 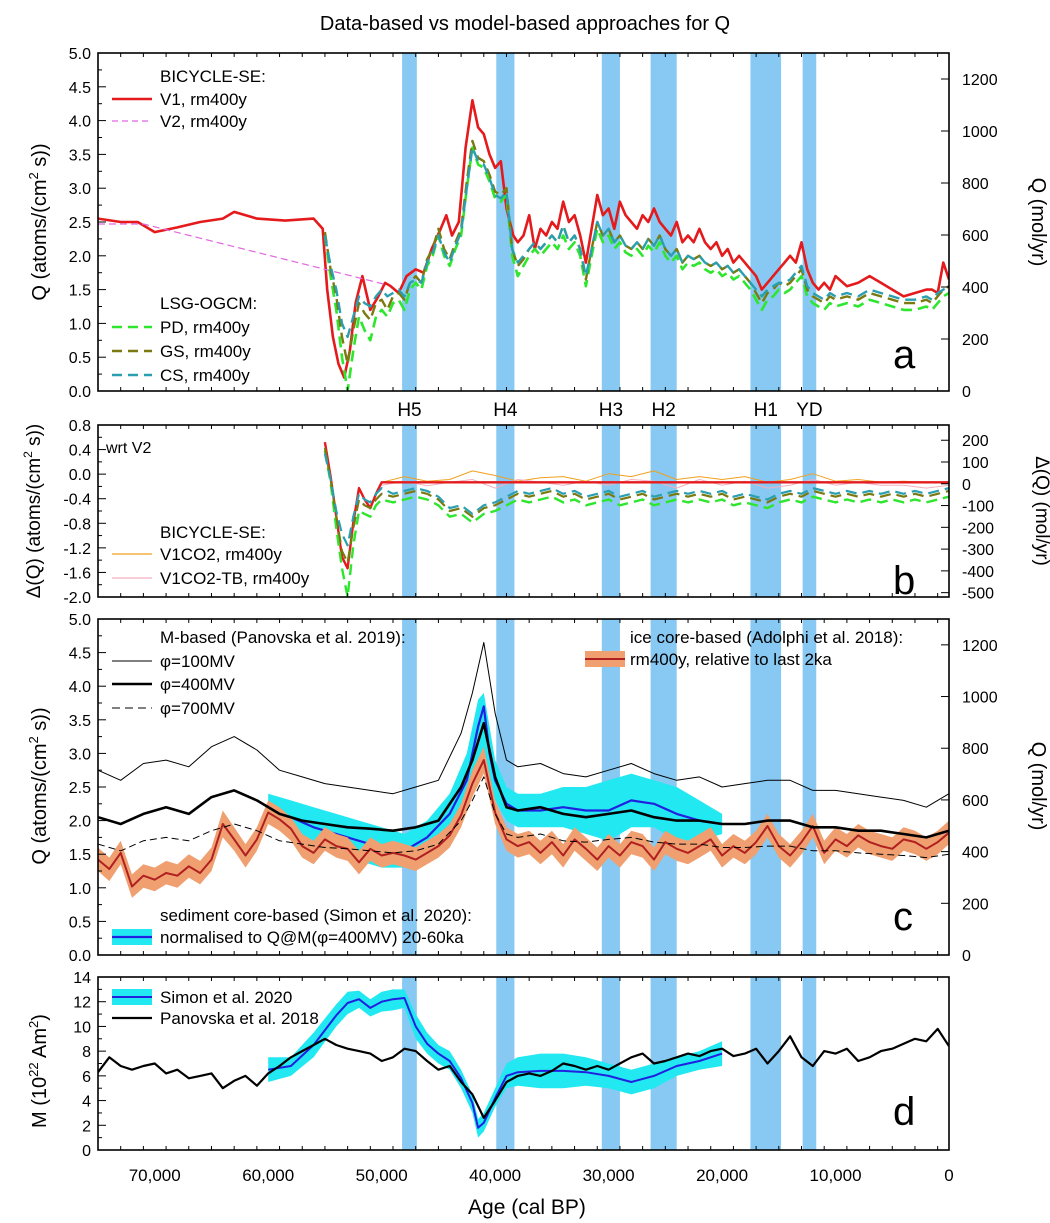 What do you see at coordinates (80, 122) in the screenshot?
I see `y-tick-label-a: 4.0` at bounding box center [80, 122].